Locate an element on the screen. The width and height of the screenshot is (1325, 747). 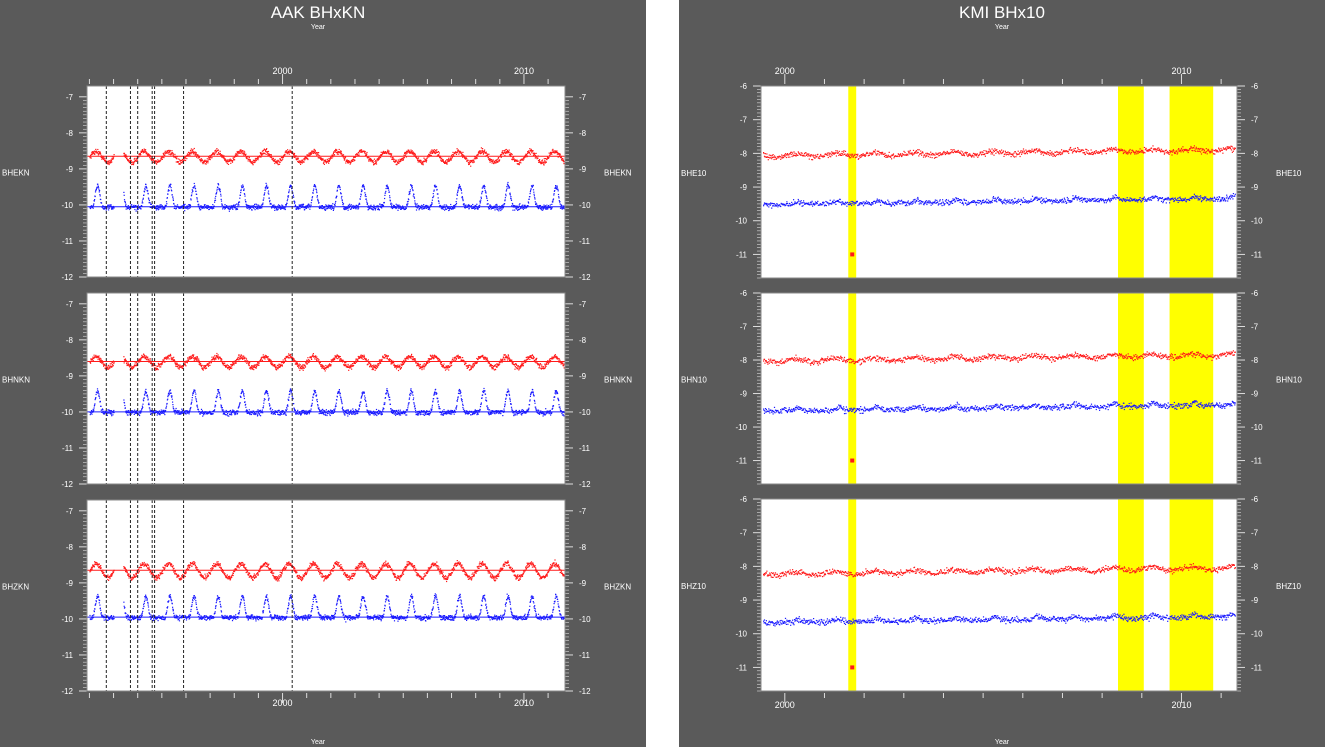
panel-bhnkn: -7 -7 -8 -8 -9 -9 -10 -10 -11 -11 -12 -12 BHNKN BHNKN is located at coordinates (317, 390).